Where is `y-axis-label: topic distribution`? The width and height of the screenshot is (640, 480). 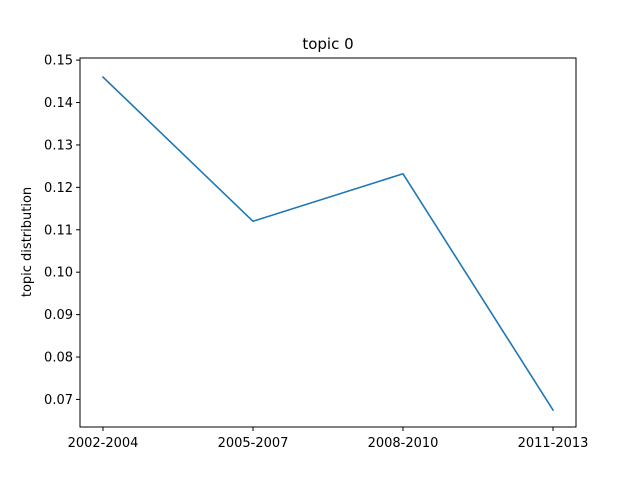 y-axis-label: topic distribution is located at coordinates (27, 242).